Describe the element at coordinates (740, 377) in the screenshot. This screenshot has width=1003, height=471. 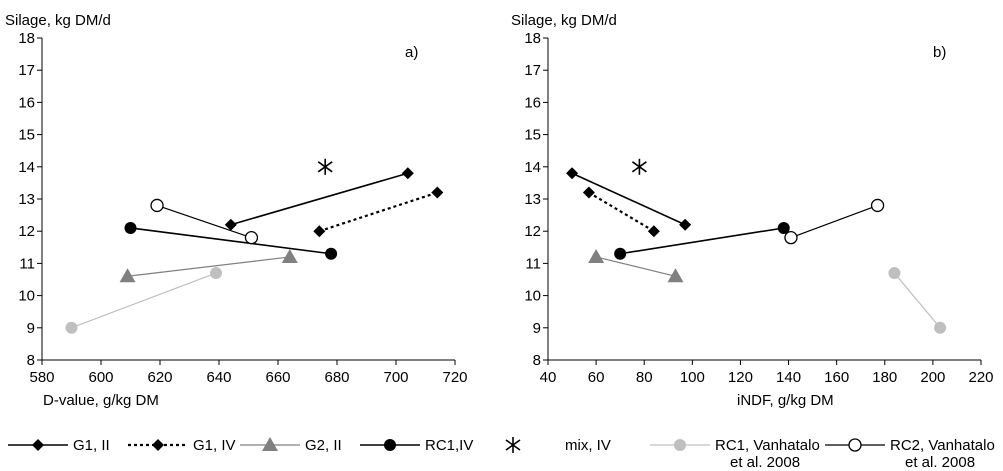
I see `x-tick-label: 120` at that location.